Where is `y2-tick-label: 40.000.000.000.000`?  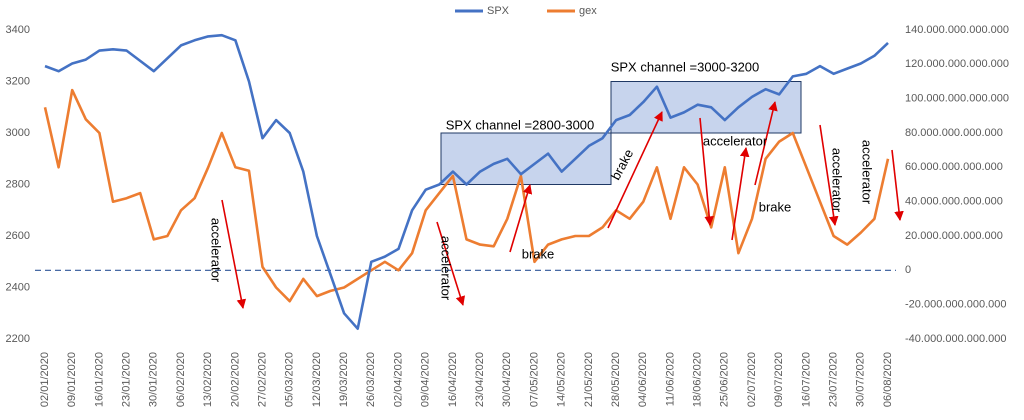 y2-tick-label: 40.000.000.000.000 is located at coordinates (954, 202).